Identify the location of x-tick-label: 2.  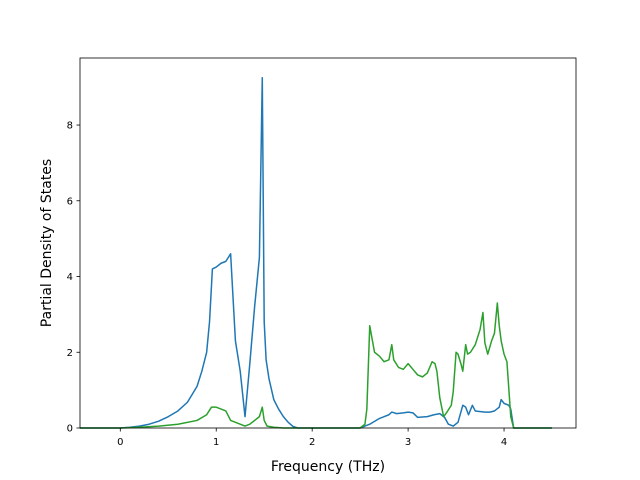
(312, 442).